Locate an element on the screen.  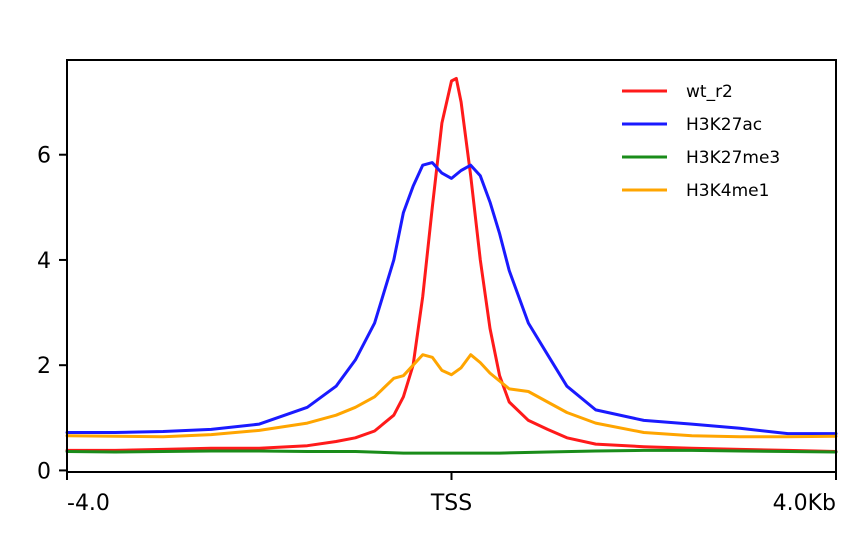
legend-label-wt-r2: wt_r2 is located at coordinates (709, 92).